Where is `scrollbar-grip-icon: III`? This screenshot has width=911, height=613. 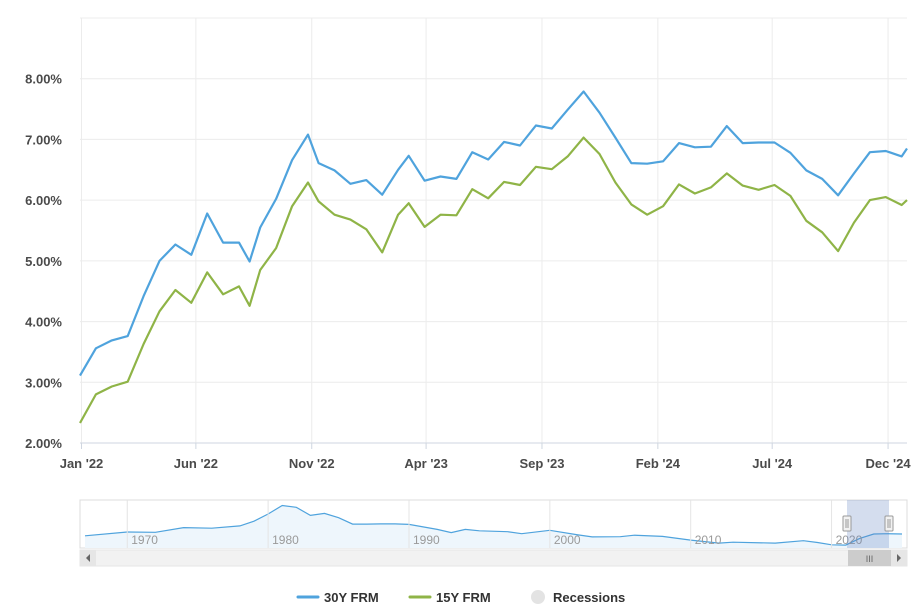 scrollbar-grip-icon: III is located at coordinates (870, 559).